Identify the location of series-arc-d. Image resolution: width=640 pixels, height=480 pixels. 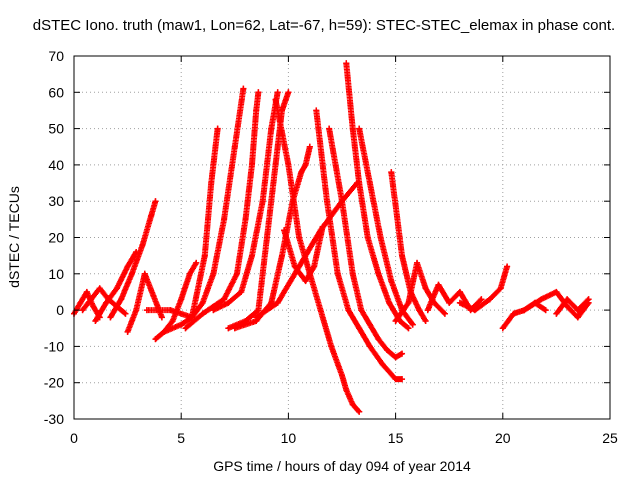
(133, 259).